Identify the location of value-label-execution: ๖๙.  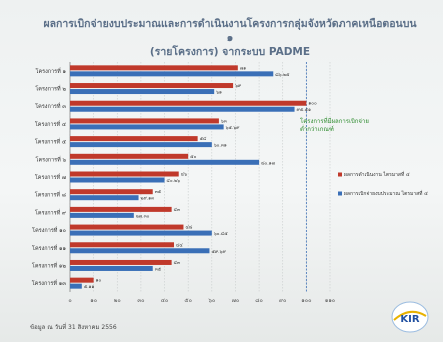
(238, 86).